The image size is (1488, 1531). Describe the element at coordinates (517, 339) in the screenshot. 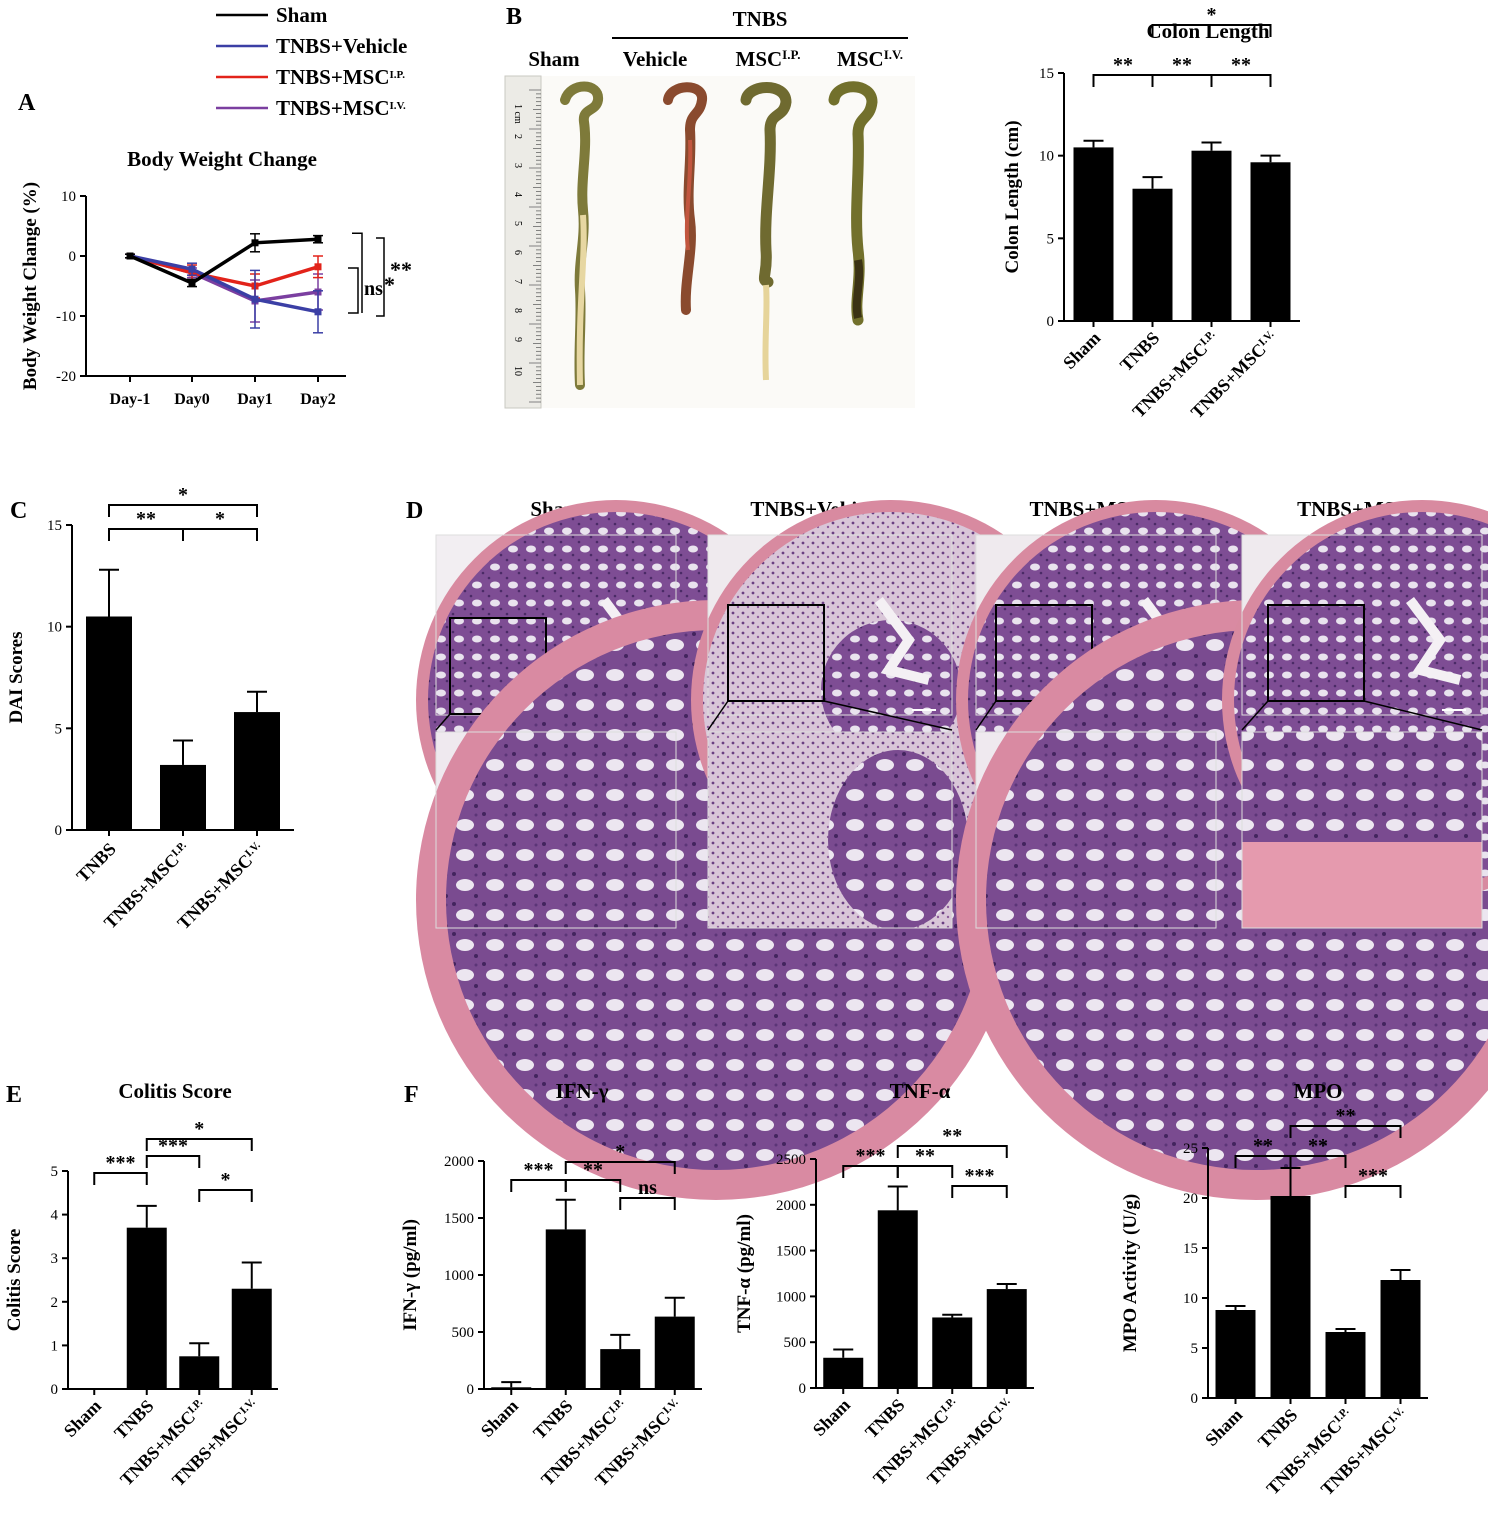

I see `ruler-mark-label: 9` at that location.